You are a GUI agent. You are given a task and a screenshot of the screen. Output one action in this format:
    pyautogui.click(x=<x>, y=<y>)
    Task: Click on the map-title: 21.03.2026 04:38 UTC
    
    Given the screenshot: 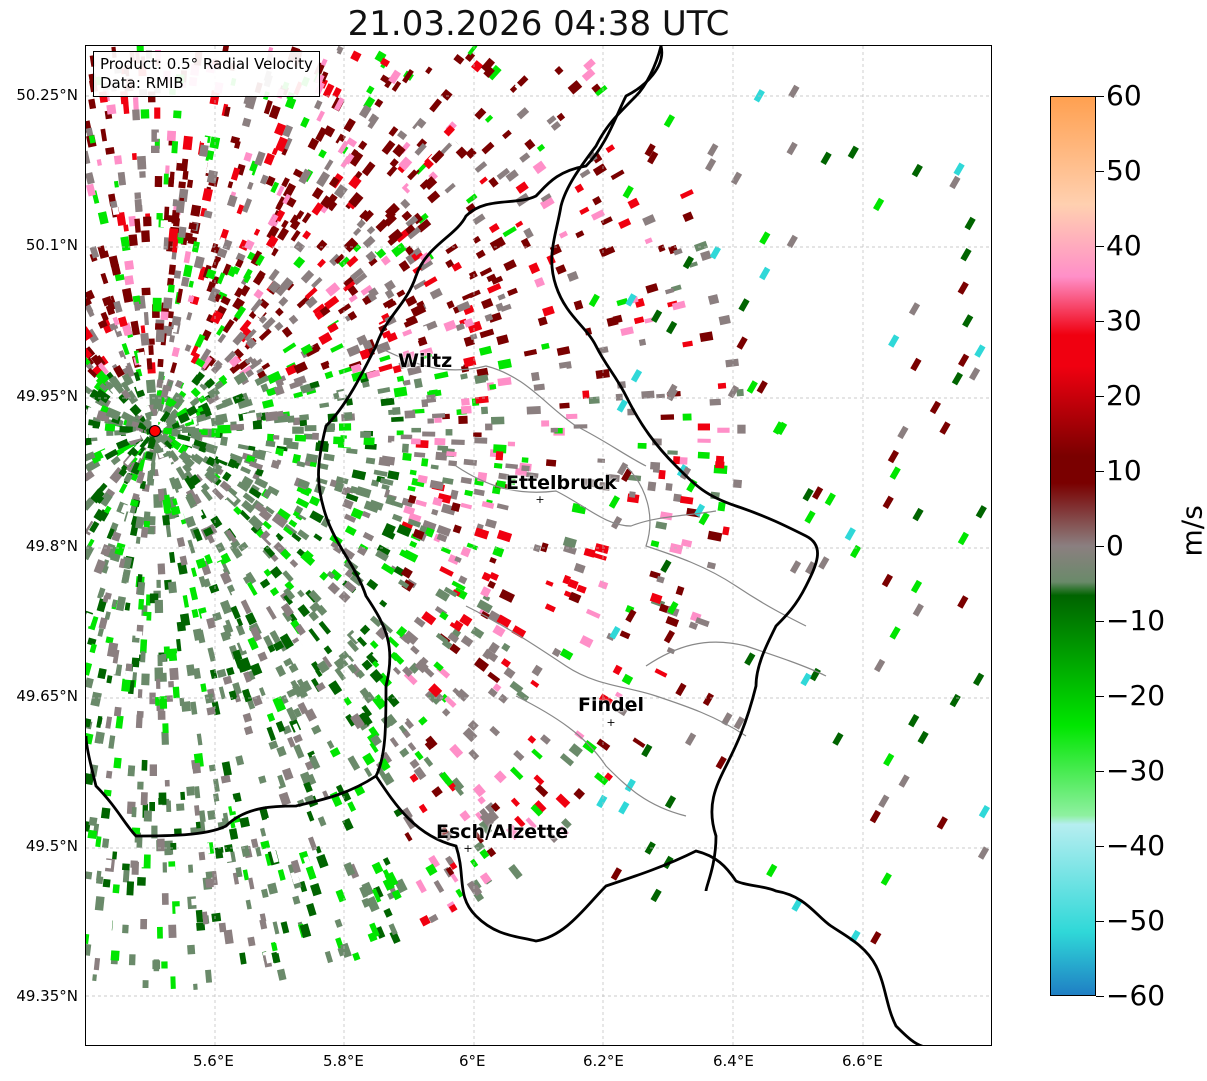 What is the action you would take?
    pyautogui.click(x=538, y=24)
    